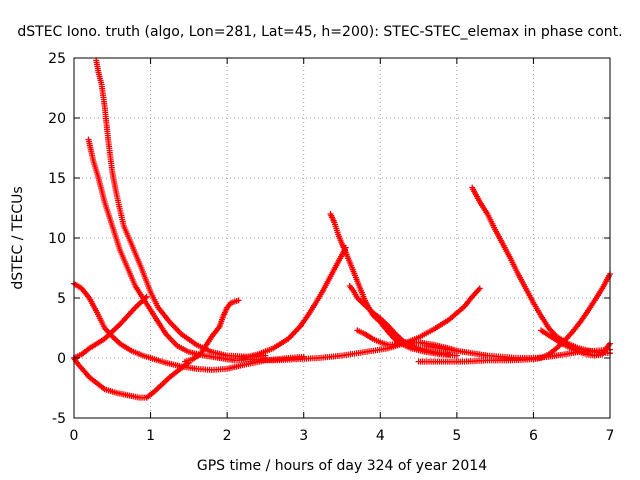 Image resolution: width=640 pixels, height=480 pixels. Describe the element at coordinates (57, 239) in the screenshot. I see `y-tick-label: 10` at that location.